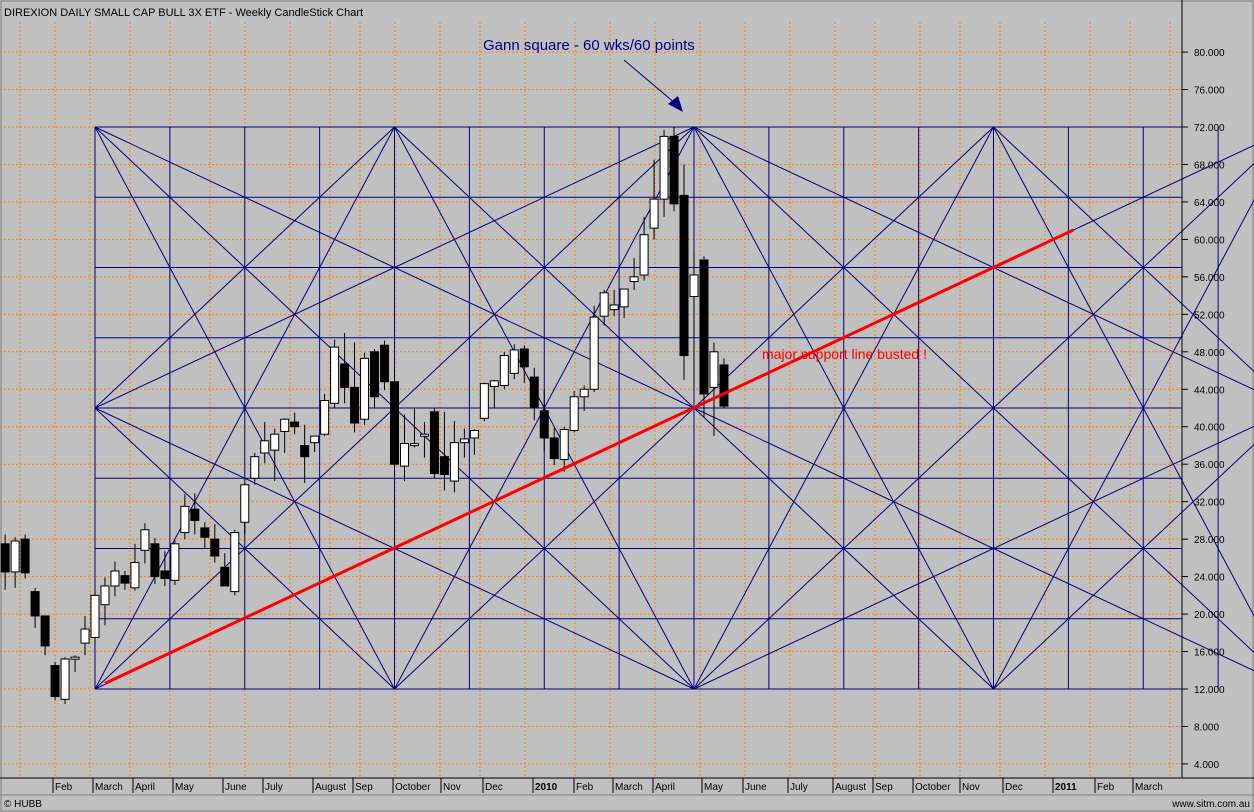  Describe the element at coordinates (589, 45) in the screenshot. I see `gann-annotation-text: Gann square - 60 wks/60 points` at that location.